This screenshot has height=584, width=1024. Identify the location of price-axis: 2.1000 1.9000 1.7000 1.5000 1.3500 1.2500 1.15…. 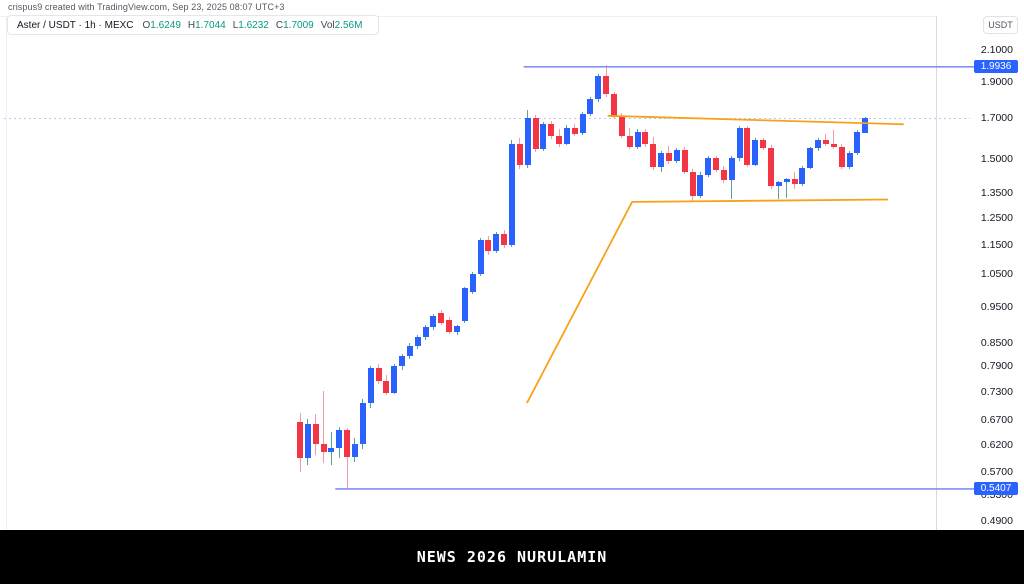
(980, 273).